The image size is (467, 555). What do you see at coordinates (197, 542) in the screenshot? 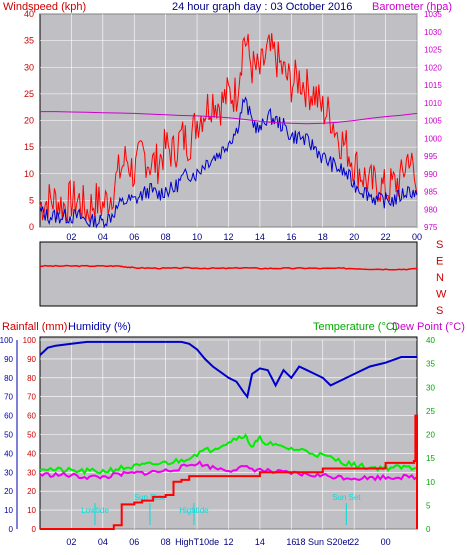
I see `rain-x-tick: HighT10de` at bounding box center [197, 542].